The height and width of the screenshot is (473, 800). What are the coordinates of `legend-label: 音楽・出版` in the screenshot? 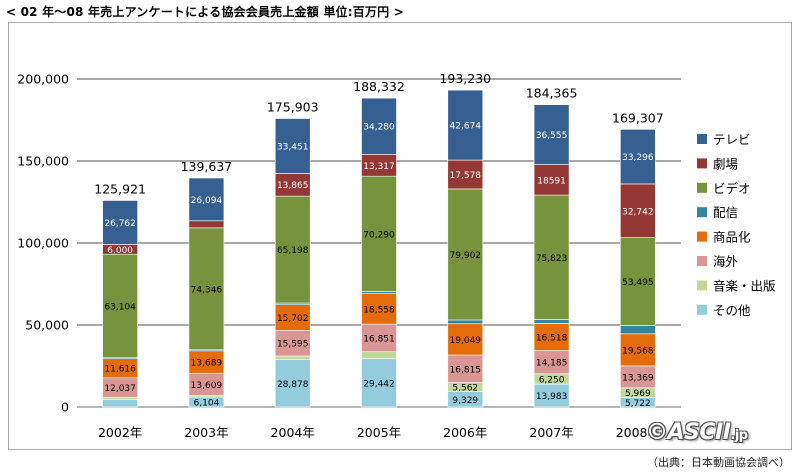 It's located at (744, 285).